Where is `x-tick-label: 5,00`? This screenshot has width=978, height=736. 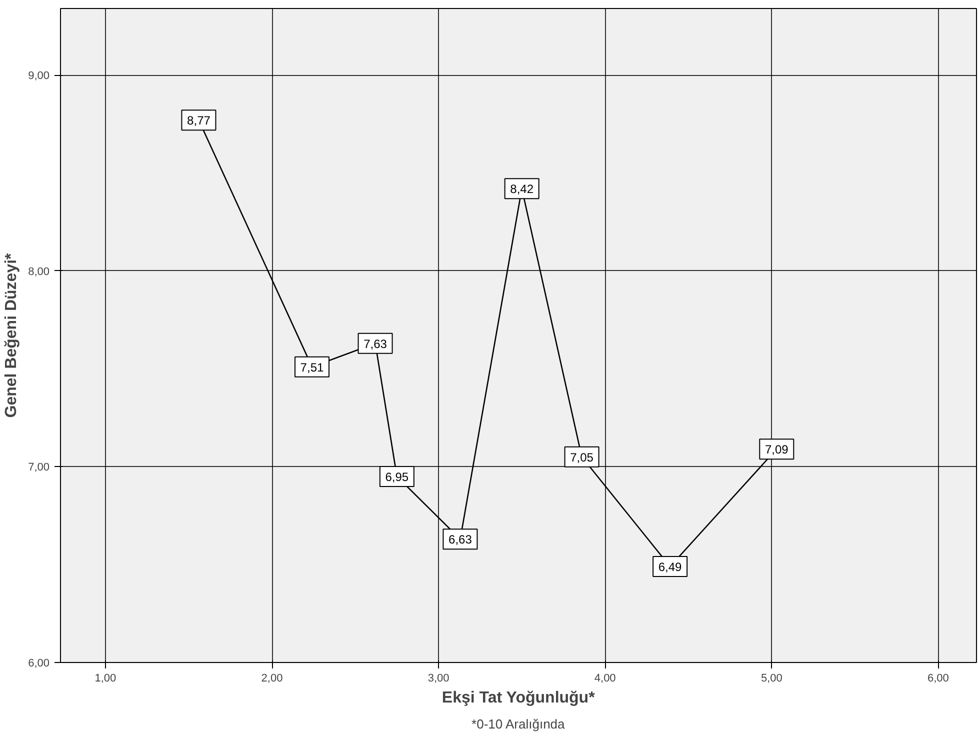 x-tick-label: 5,00 is located at coordinates (771, 678).